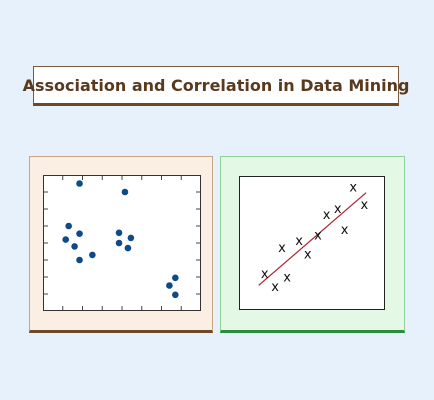  I want to click on plot-frame, so click(312, 243).